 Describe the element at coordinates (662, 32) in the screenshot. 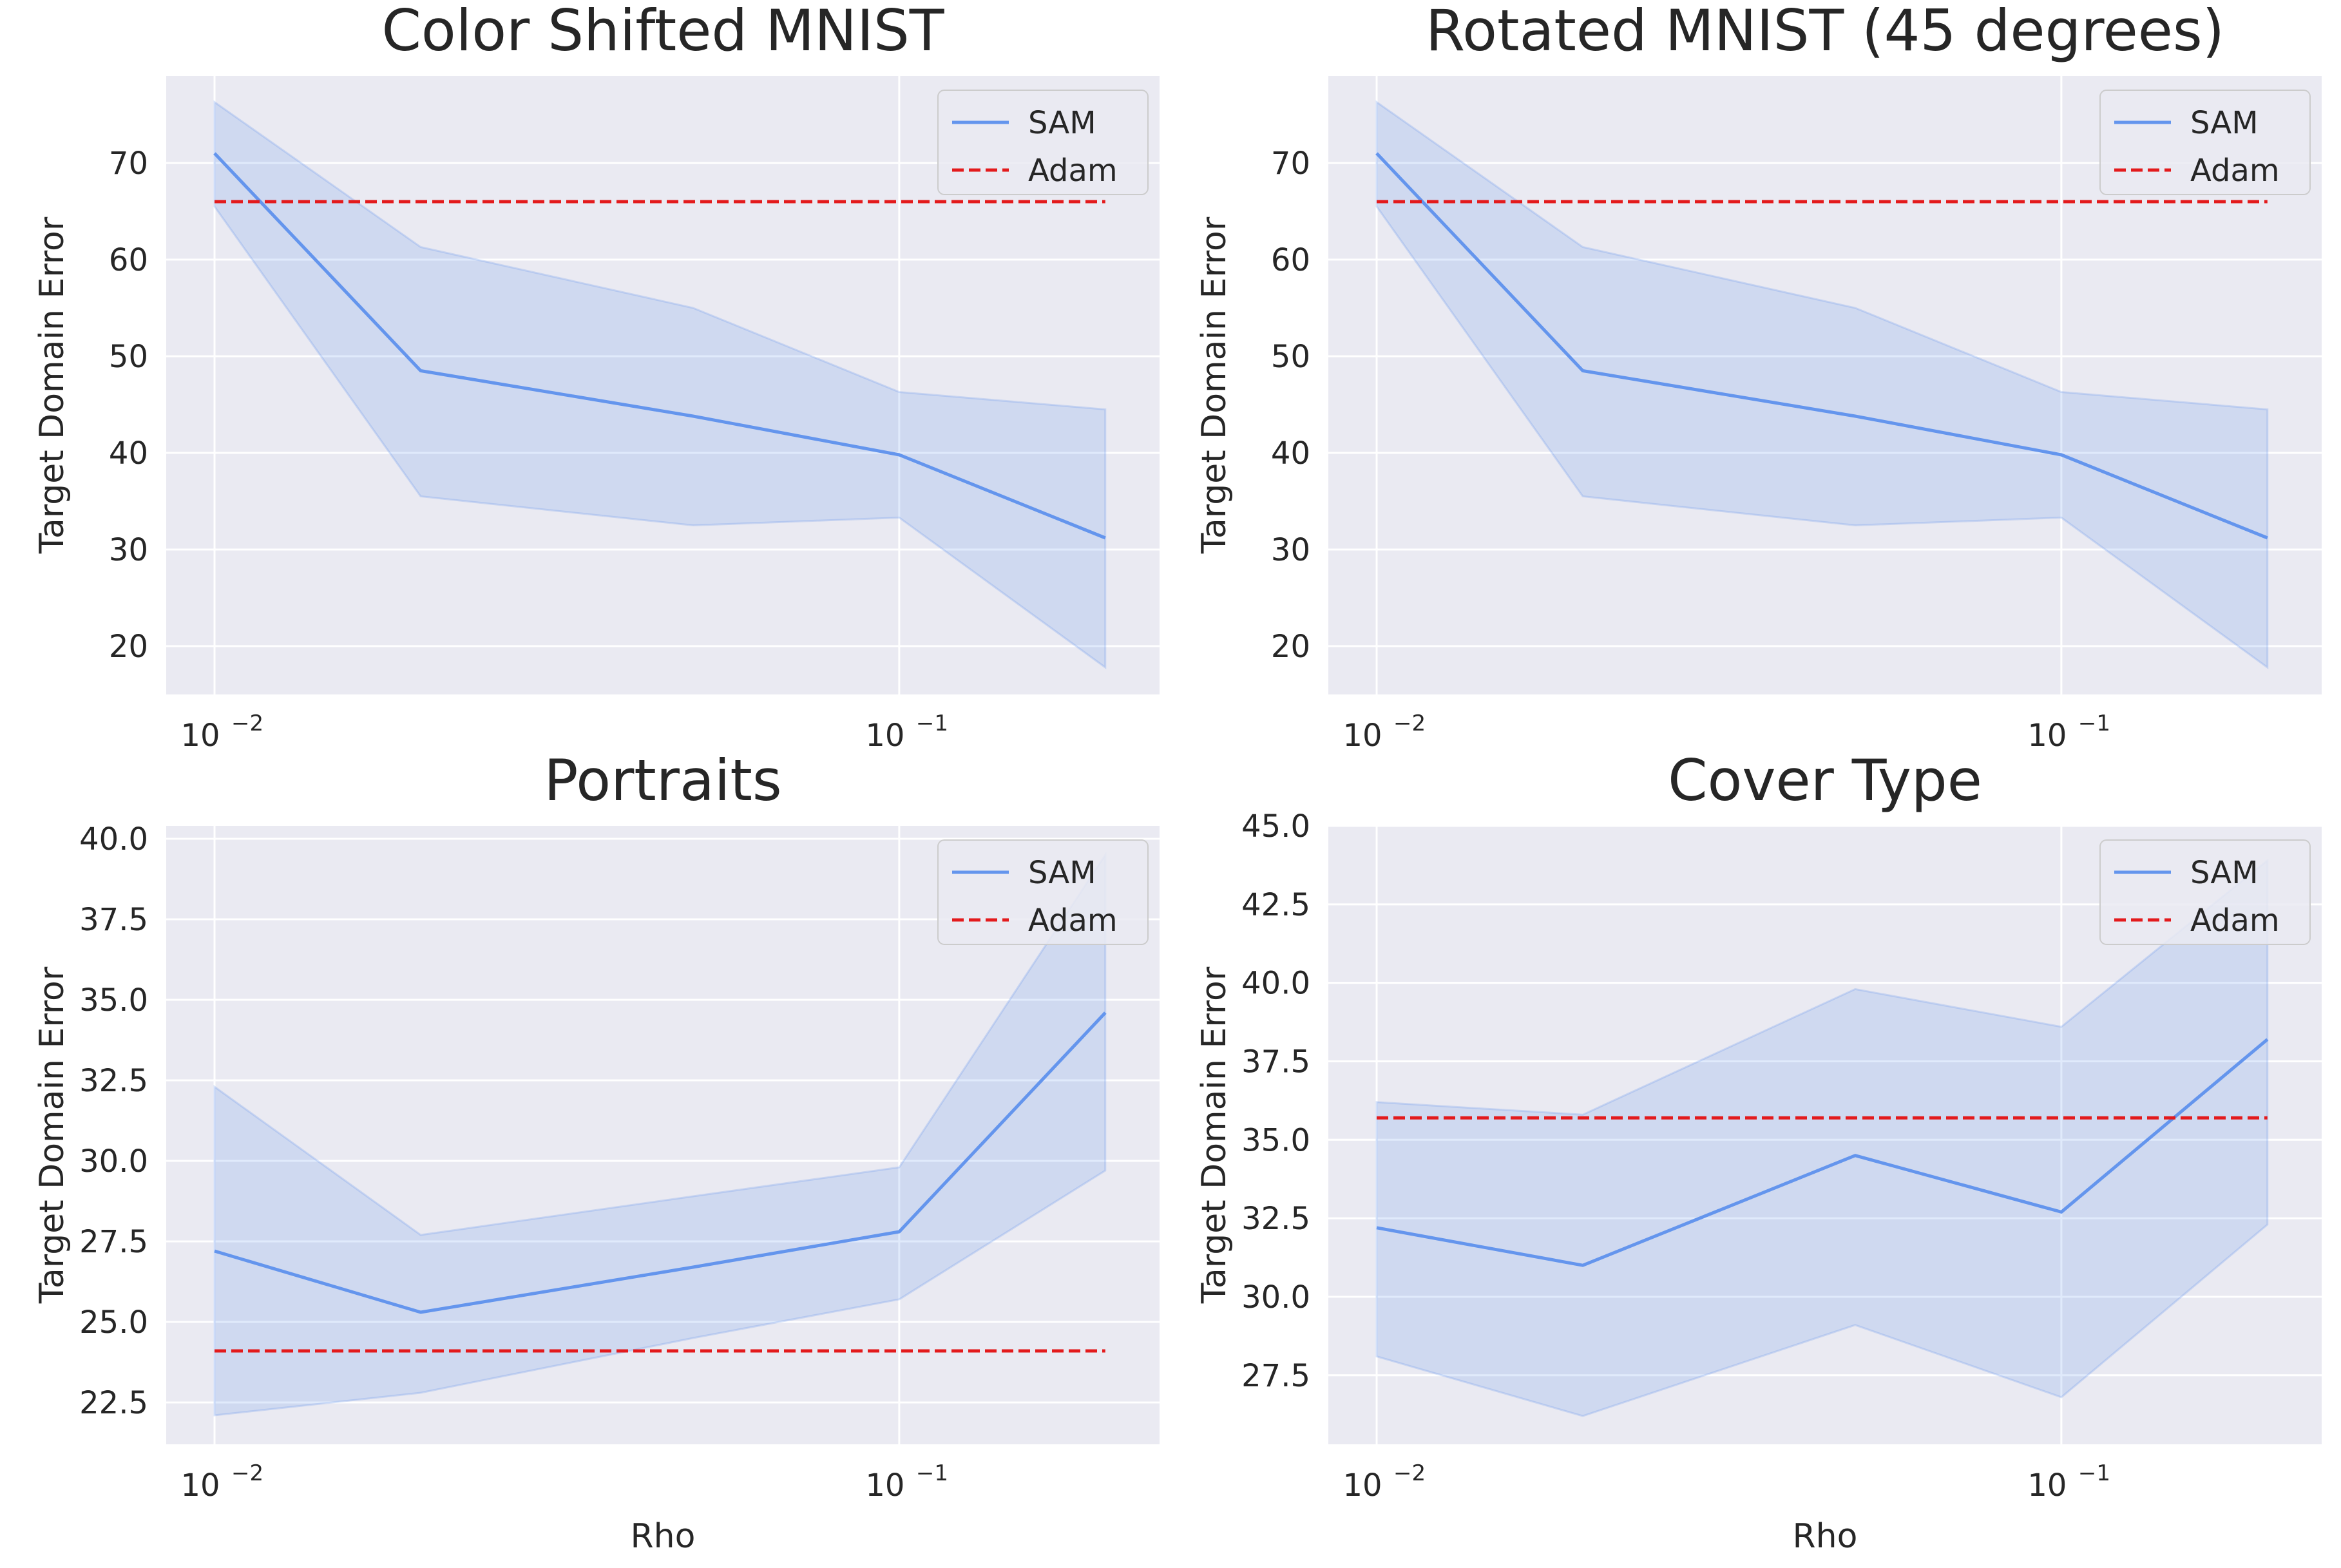

I see `chart-title: Color Shifted MNIST` at that location.